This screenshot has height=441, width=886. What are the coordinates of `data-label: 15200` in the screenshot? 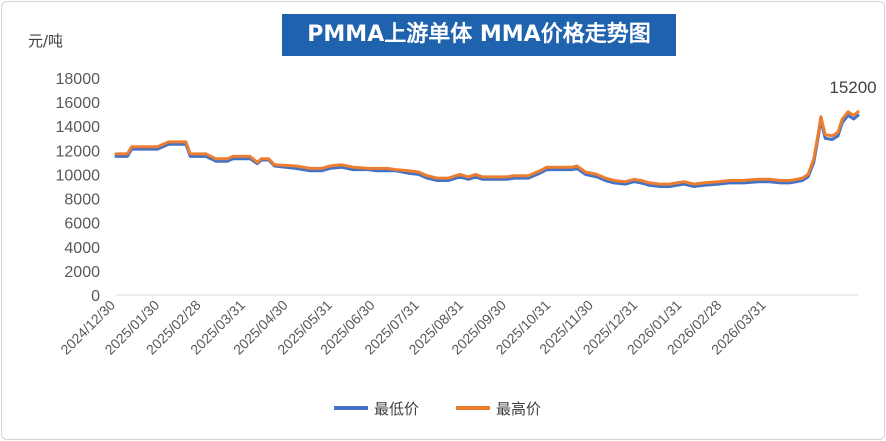 It's located at (852, 87).